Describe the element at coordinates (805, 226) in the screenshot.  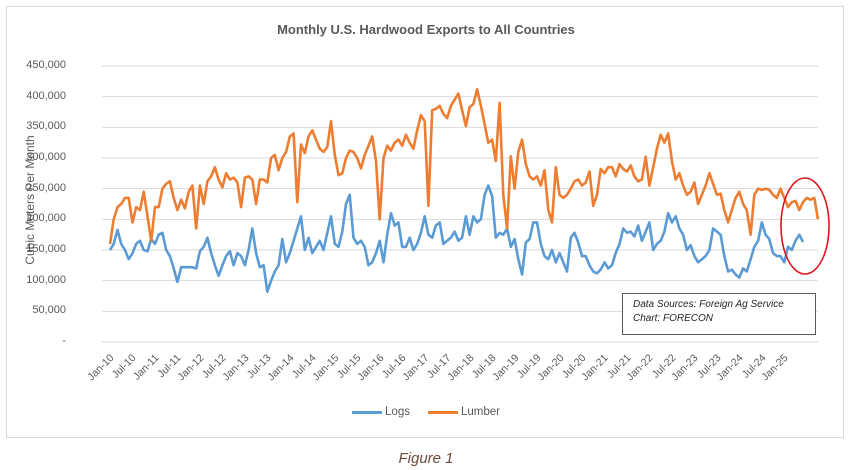
I see `highlight-ellipse` at that location.